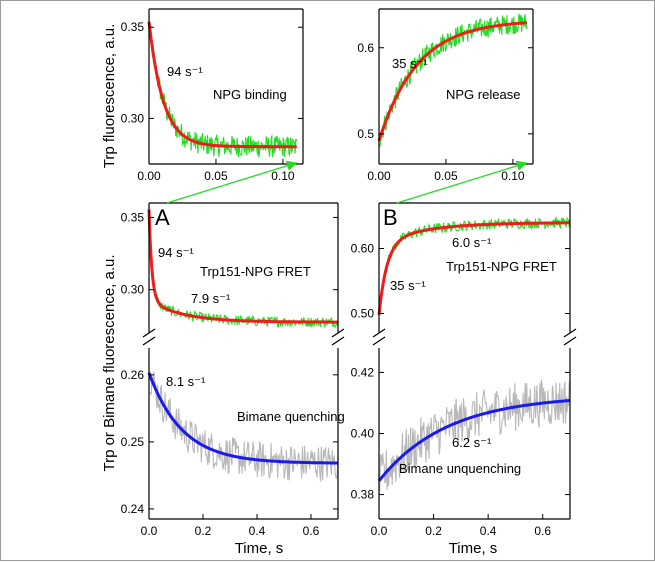 The width and height of the screenshot is (655, 562). Describe the element at coordinates (186, 381) in the screenshot. I see `panel-a-bimane-annotation: 8.1 s⁻¹` at that location.